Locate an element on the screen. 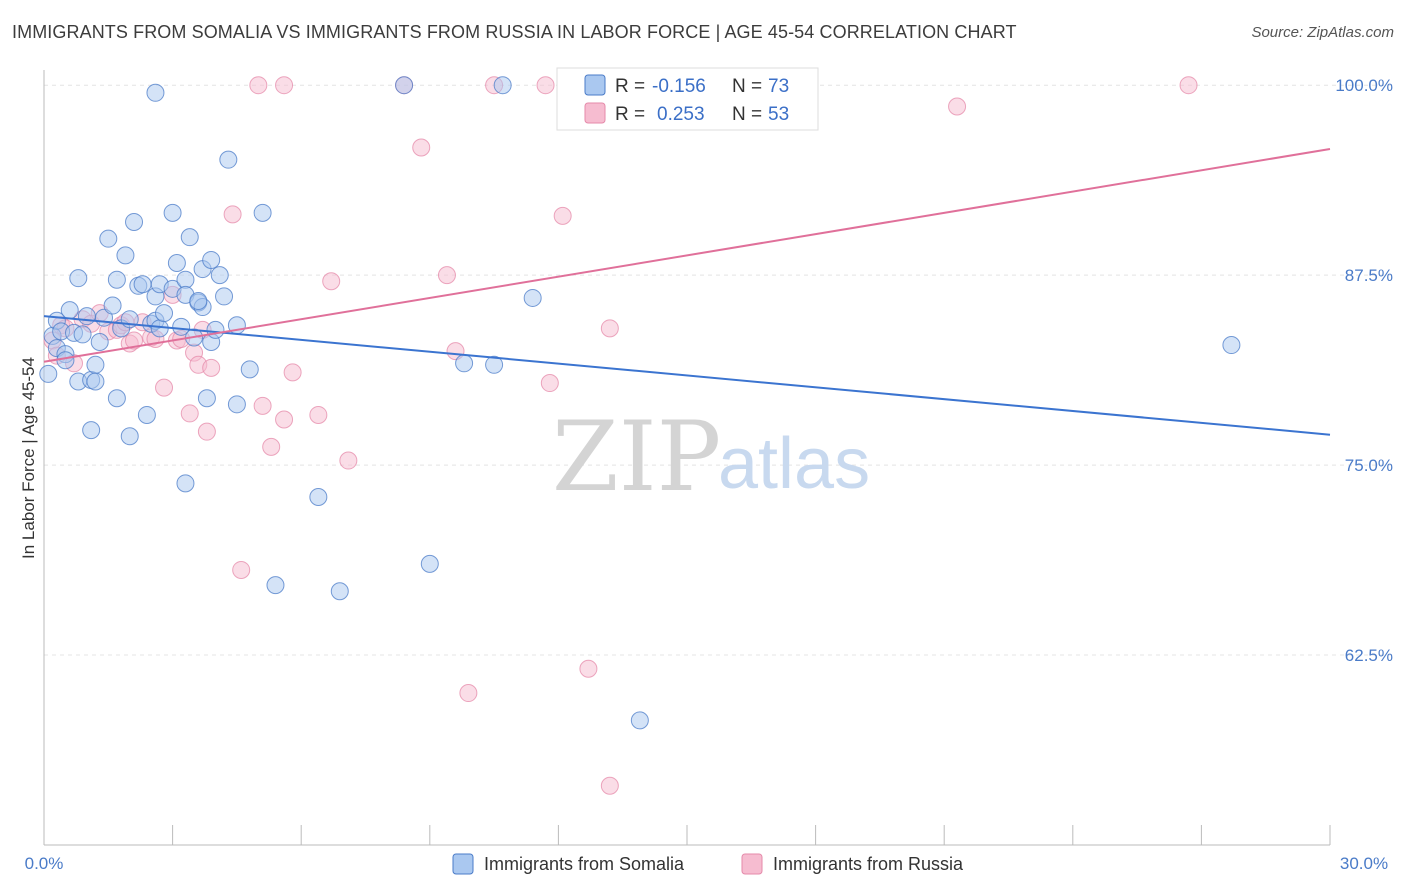 This screenshot has width=1406, height=892. legend-n-value-somalia: 73 is located at coordinates (778, 86).